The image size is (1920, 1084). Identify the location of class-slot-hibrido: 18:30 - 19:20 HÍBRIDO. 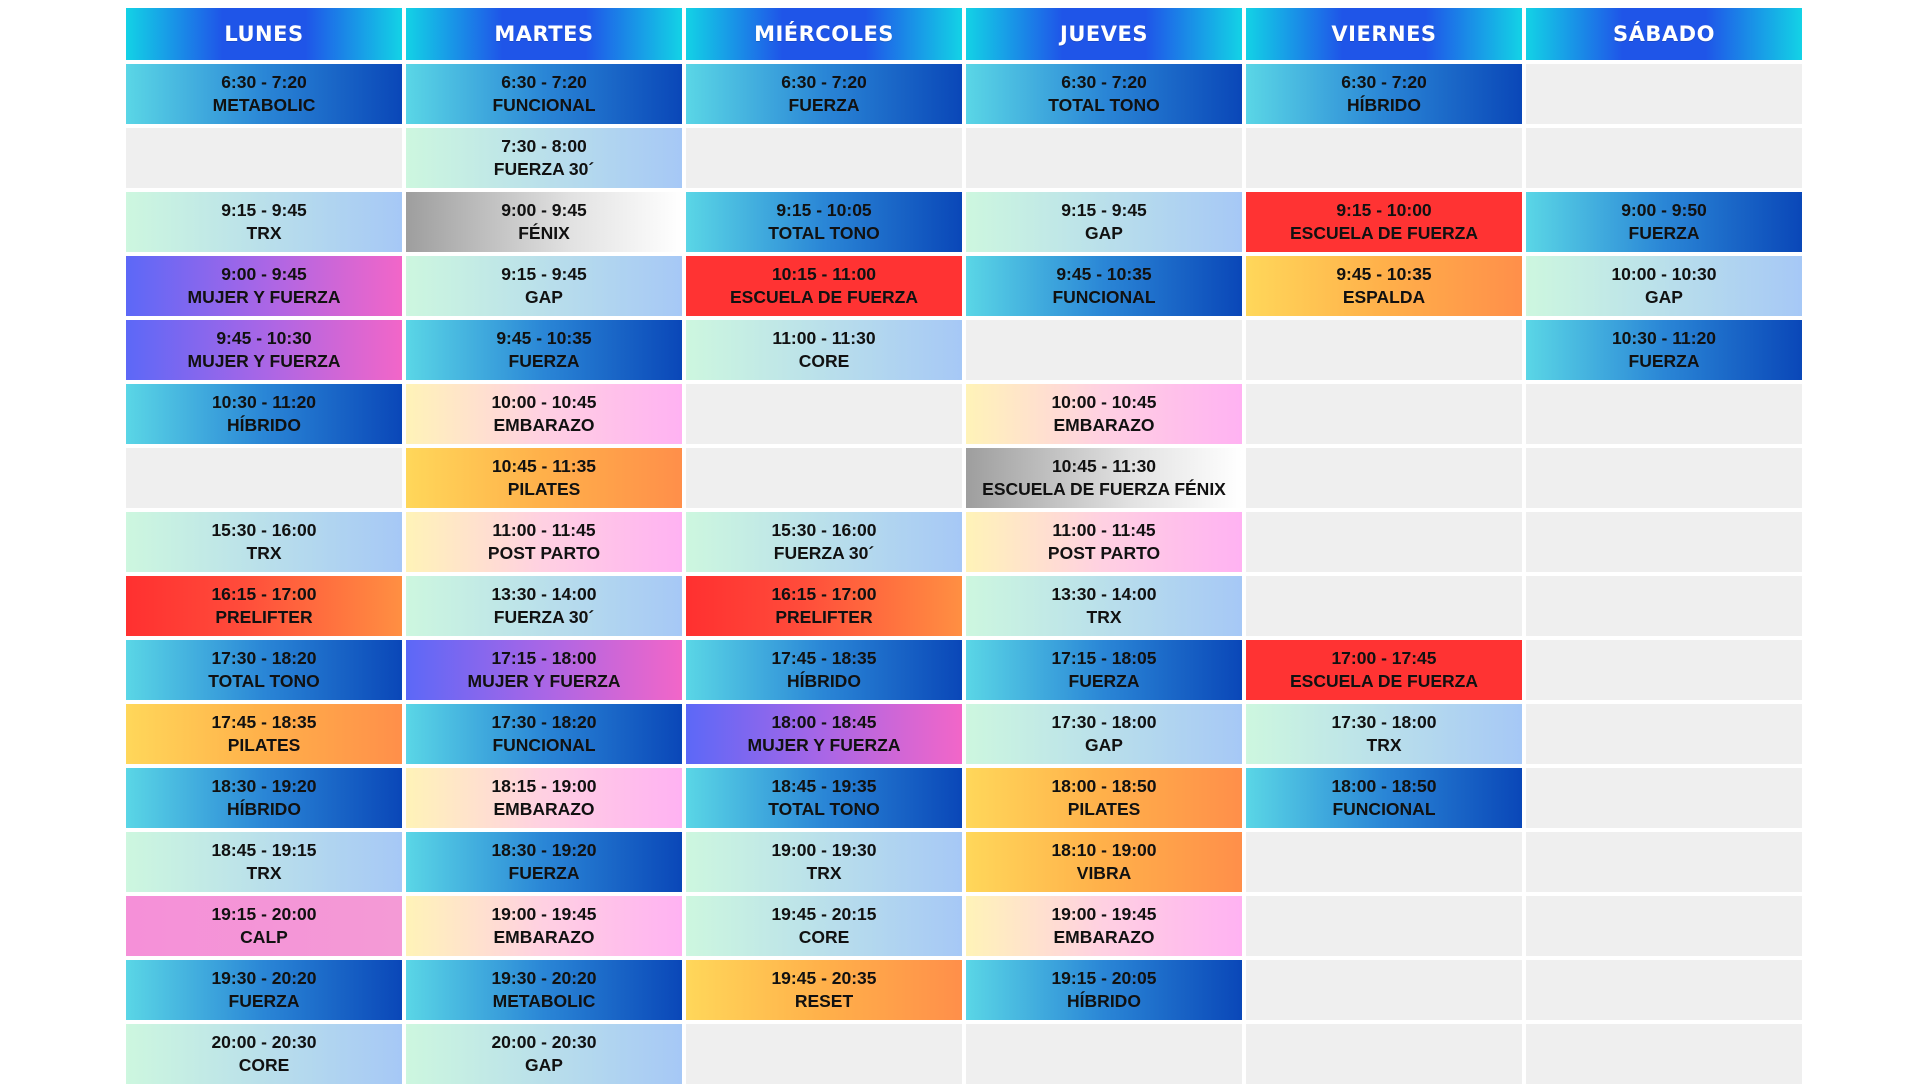
(264, 798).